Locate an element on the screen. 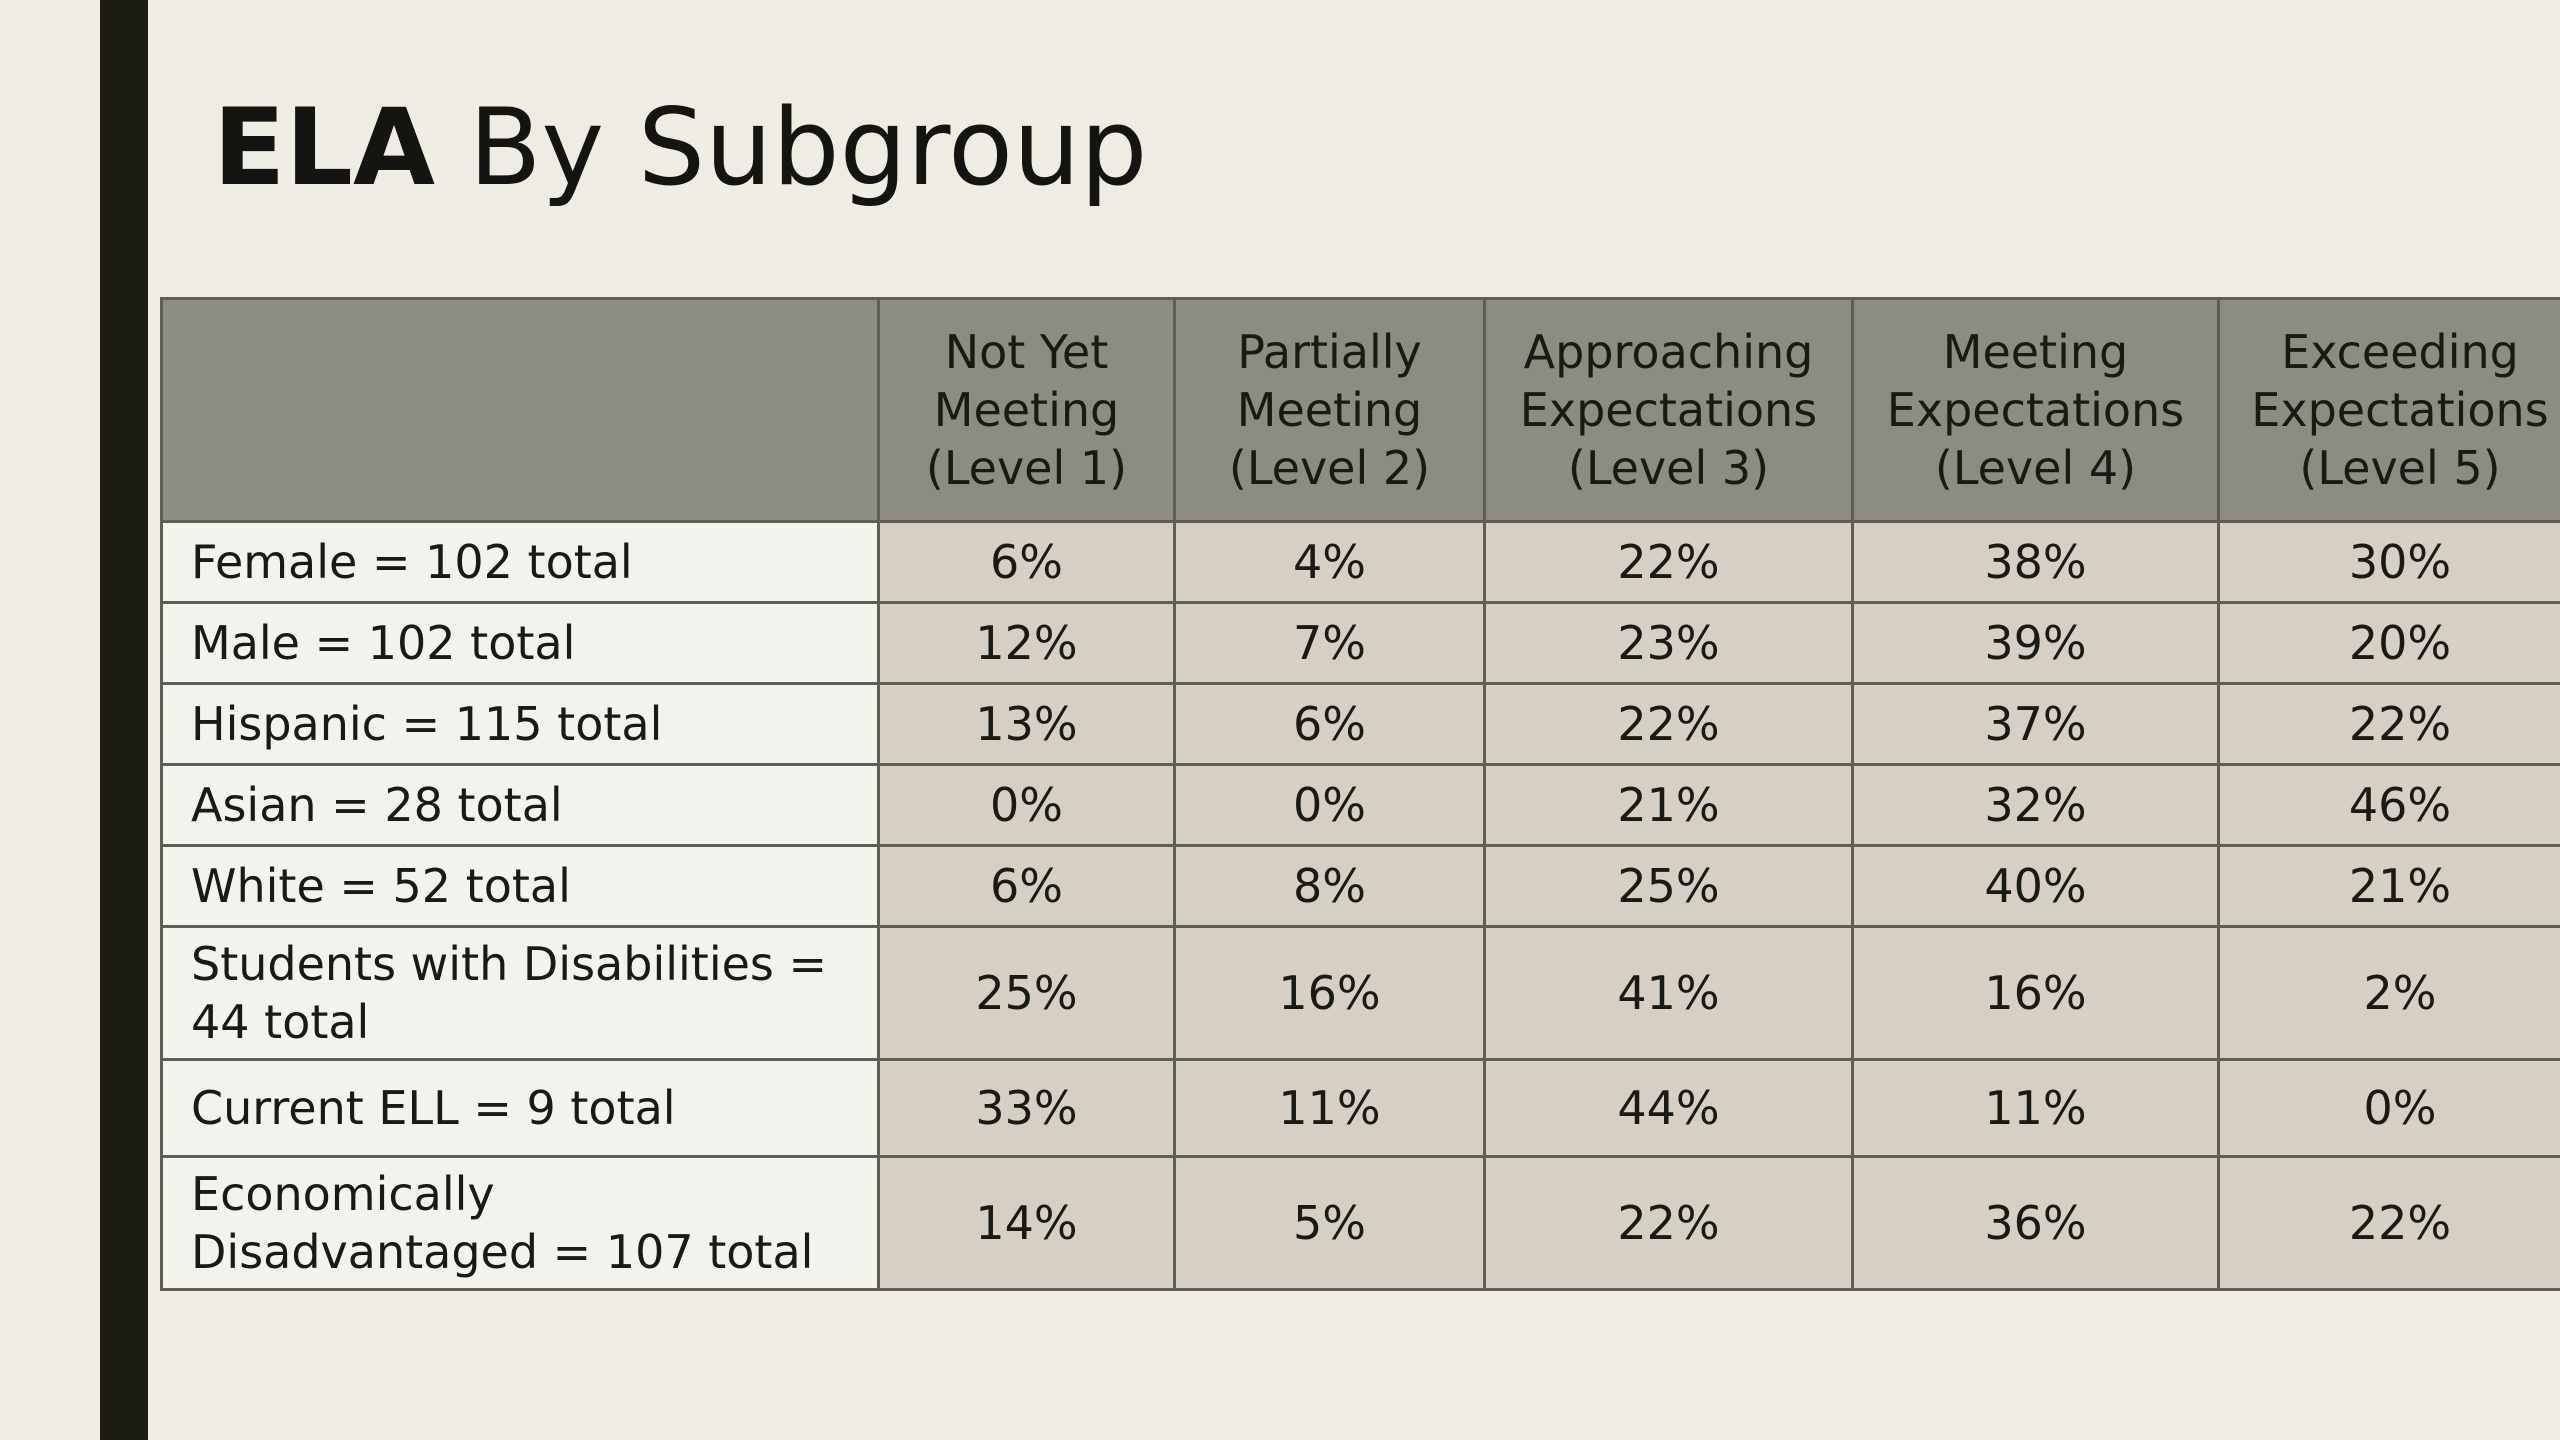 This screenshot has width=2560, height=1440. table-cell: 7% is located at coordinates (1329, 643).